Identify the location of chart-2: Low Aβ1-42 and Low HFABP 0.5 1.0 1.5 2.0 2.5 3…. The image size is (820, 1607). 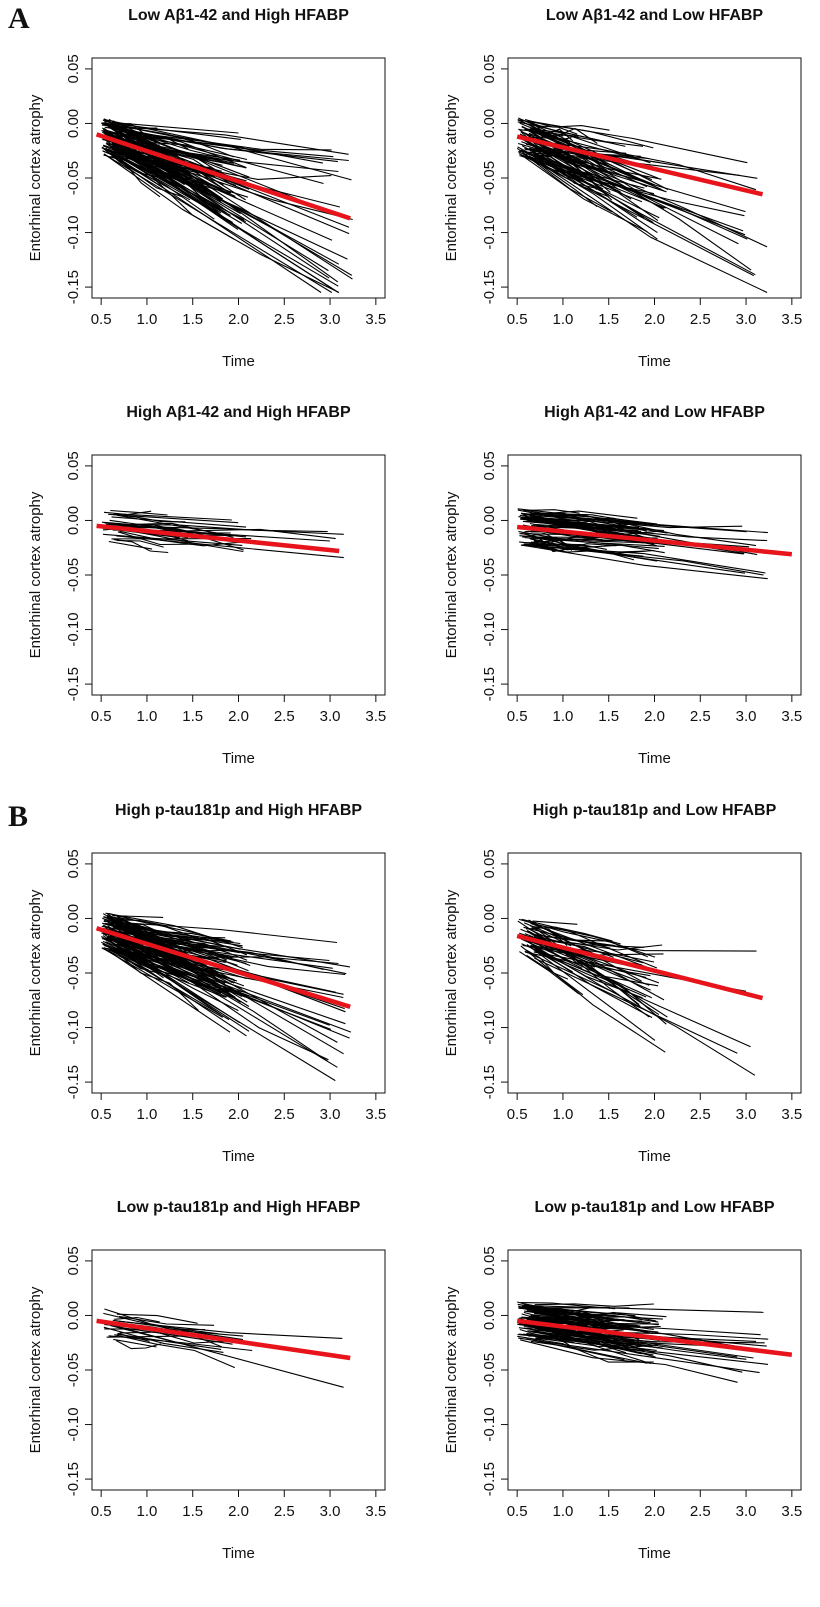
(622, 188).